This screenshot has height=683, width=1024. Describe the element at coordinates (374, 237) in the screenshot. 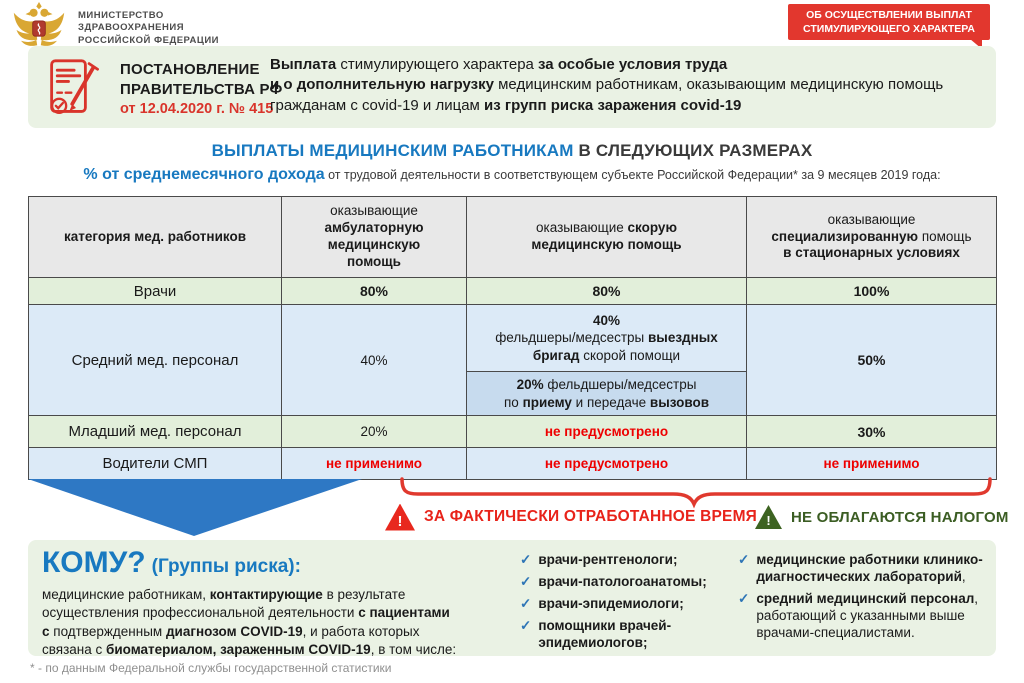

I see `header-cell-ambulatory: оказывающие амбулаторную медицинскую помощь` at that location.